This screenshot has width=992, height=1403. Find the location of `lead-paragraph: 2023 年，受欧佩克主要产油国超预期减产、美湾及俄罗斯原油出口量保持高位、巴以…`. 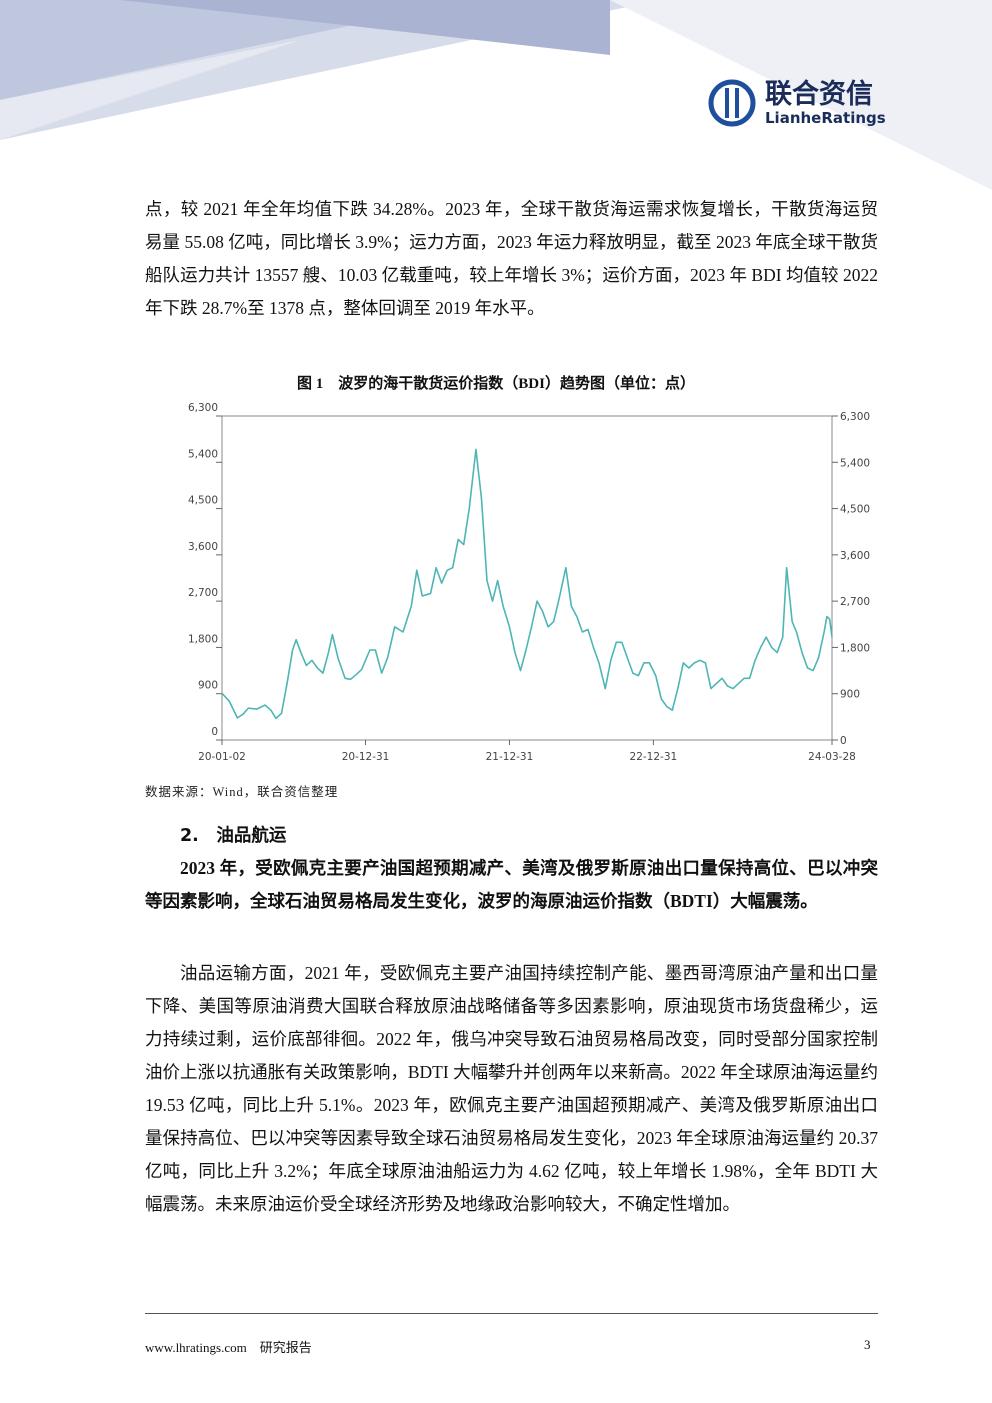

lead-paragraph: 2023 年，受欧佩克主要产油国超预期减产、美湾及俄罗斯原油出口量保持高位、巴以… is located at coordinates (511, 884).